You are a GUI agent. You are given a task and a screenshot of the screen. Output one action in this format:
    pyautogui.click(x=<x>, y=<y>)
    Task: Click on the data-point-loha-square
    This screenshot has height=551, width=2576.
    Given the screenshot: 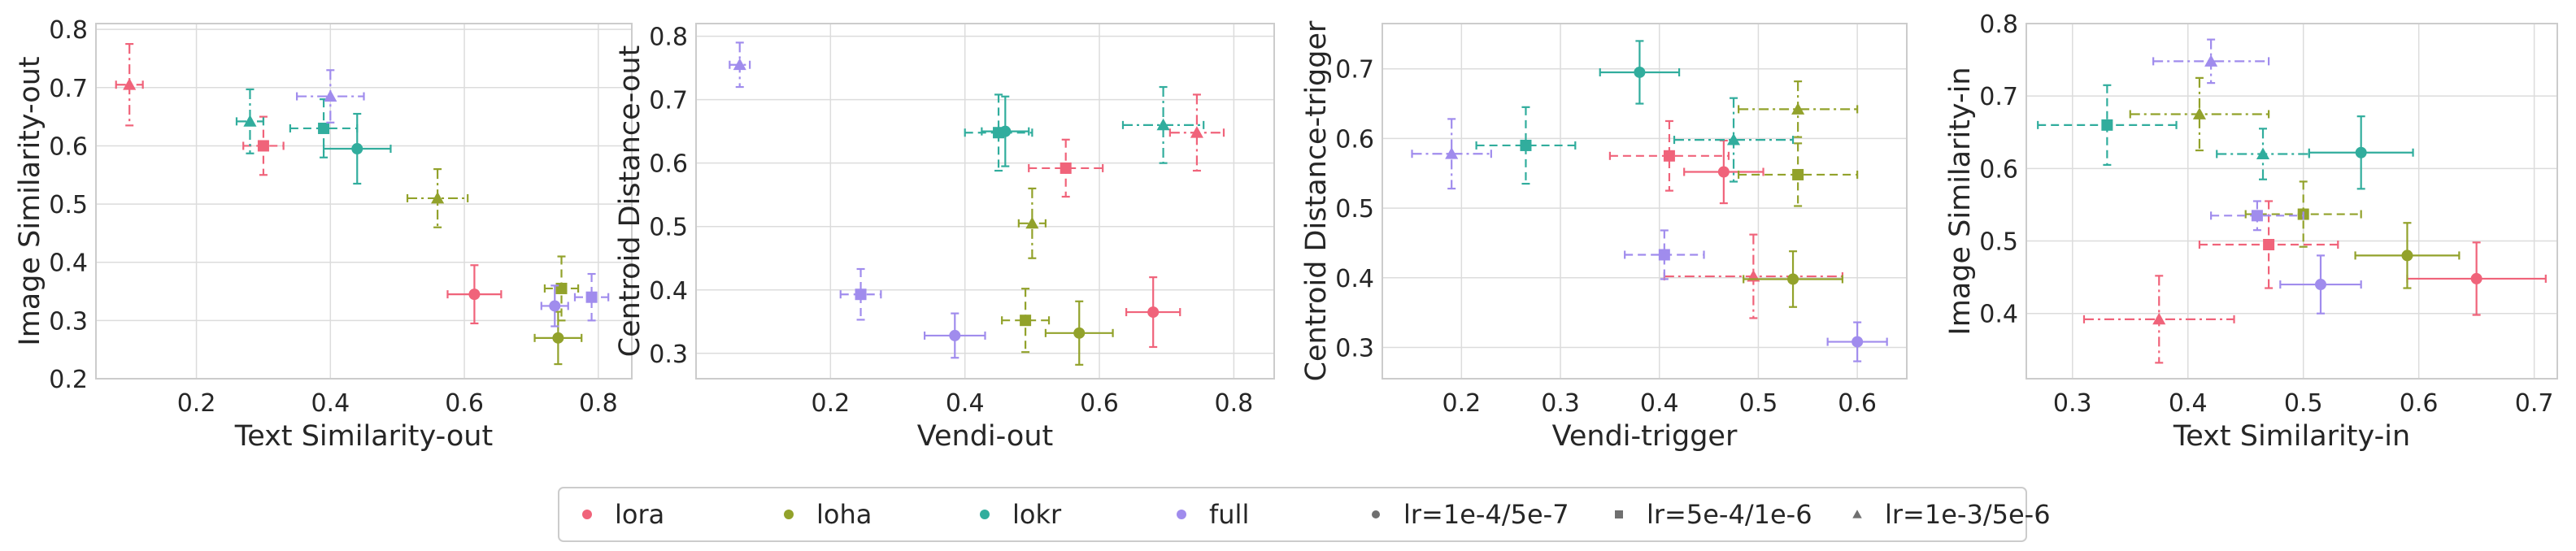 What is the action you would take?
    pyautogui.click(x=1026, y=321)
    